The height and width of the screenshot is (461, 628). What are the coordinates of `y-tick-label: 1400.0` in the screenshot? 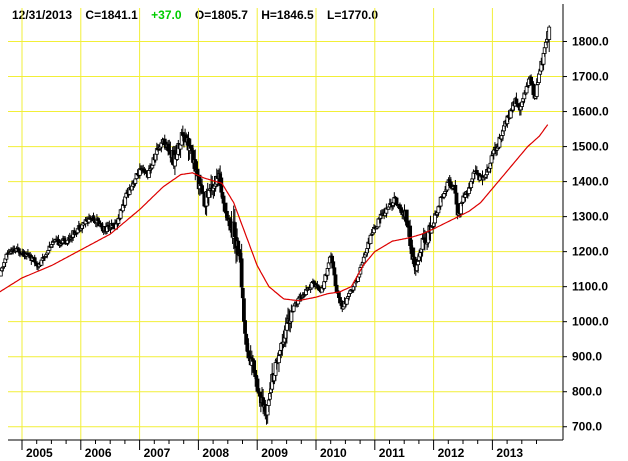 It's located at (590, 182).